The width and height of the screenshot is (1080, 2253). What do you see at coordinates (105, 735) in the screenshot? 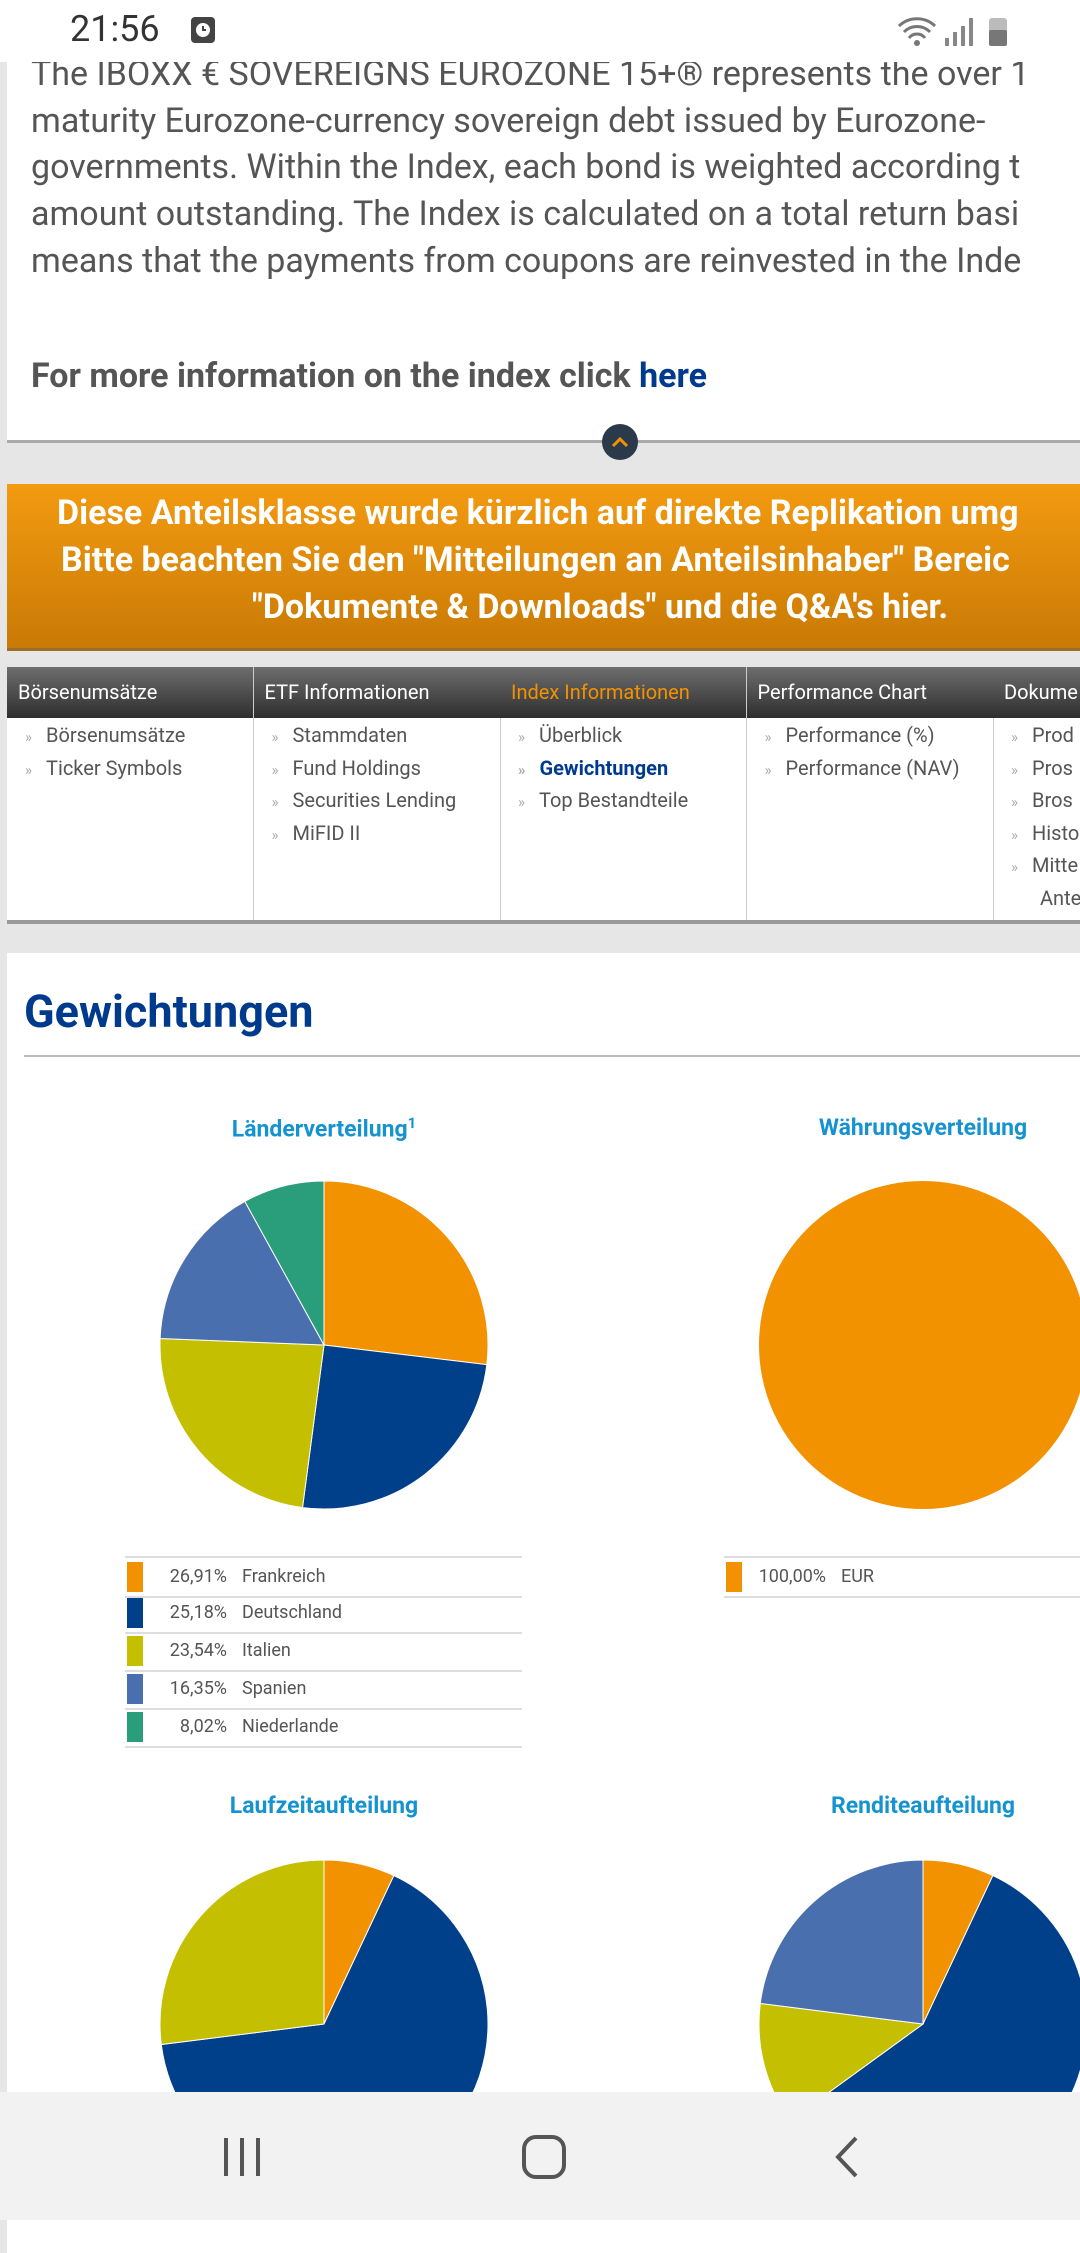
I see `nav-item: » Börsenumsätze` at bounding box center [105, 735].